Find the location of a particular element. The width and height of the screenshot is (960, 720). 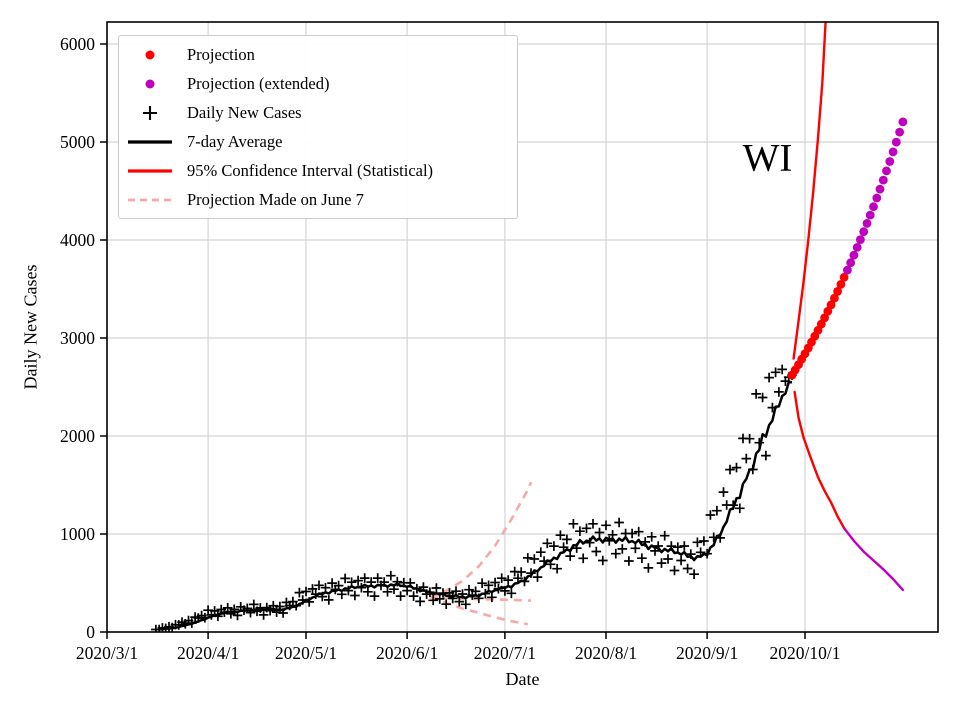

legend-label: 7-day Average is located at coordinates (235, 141).